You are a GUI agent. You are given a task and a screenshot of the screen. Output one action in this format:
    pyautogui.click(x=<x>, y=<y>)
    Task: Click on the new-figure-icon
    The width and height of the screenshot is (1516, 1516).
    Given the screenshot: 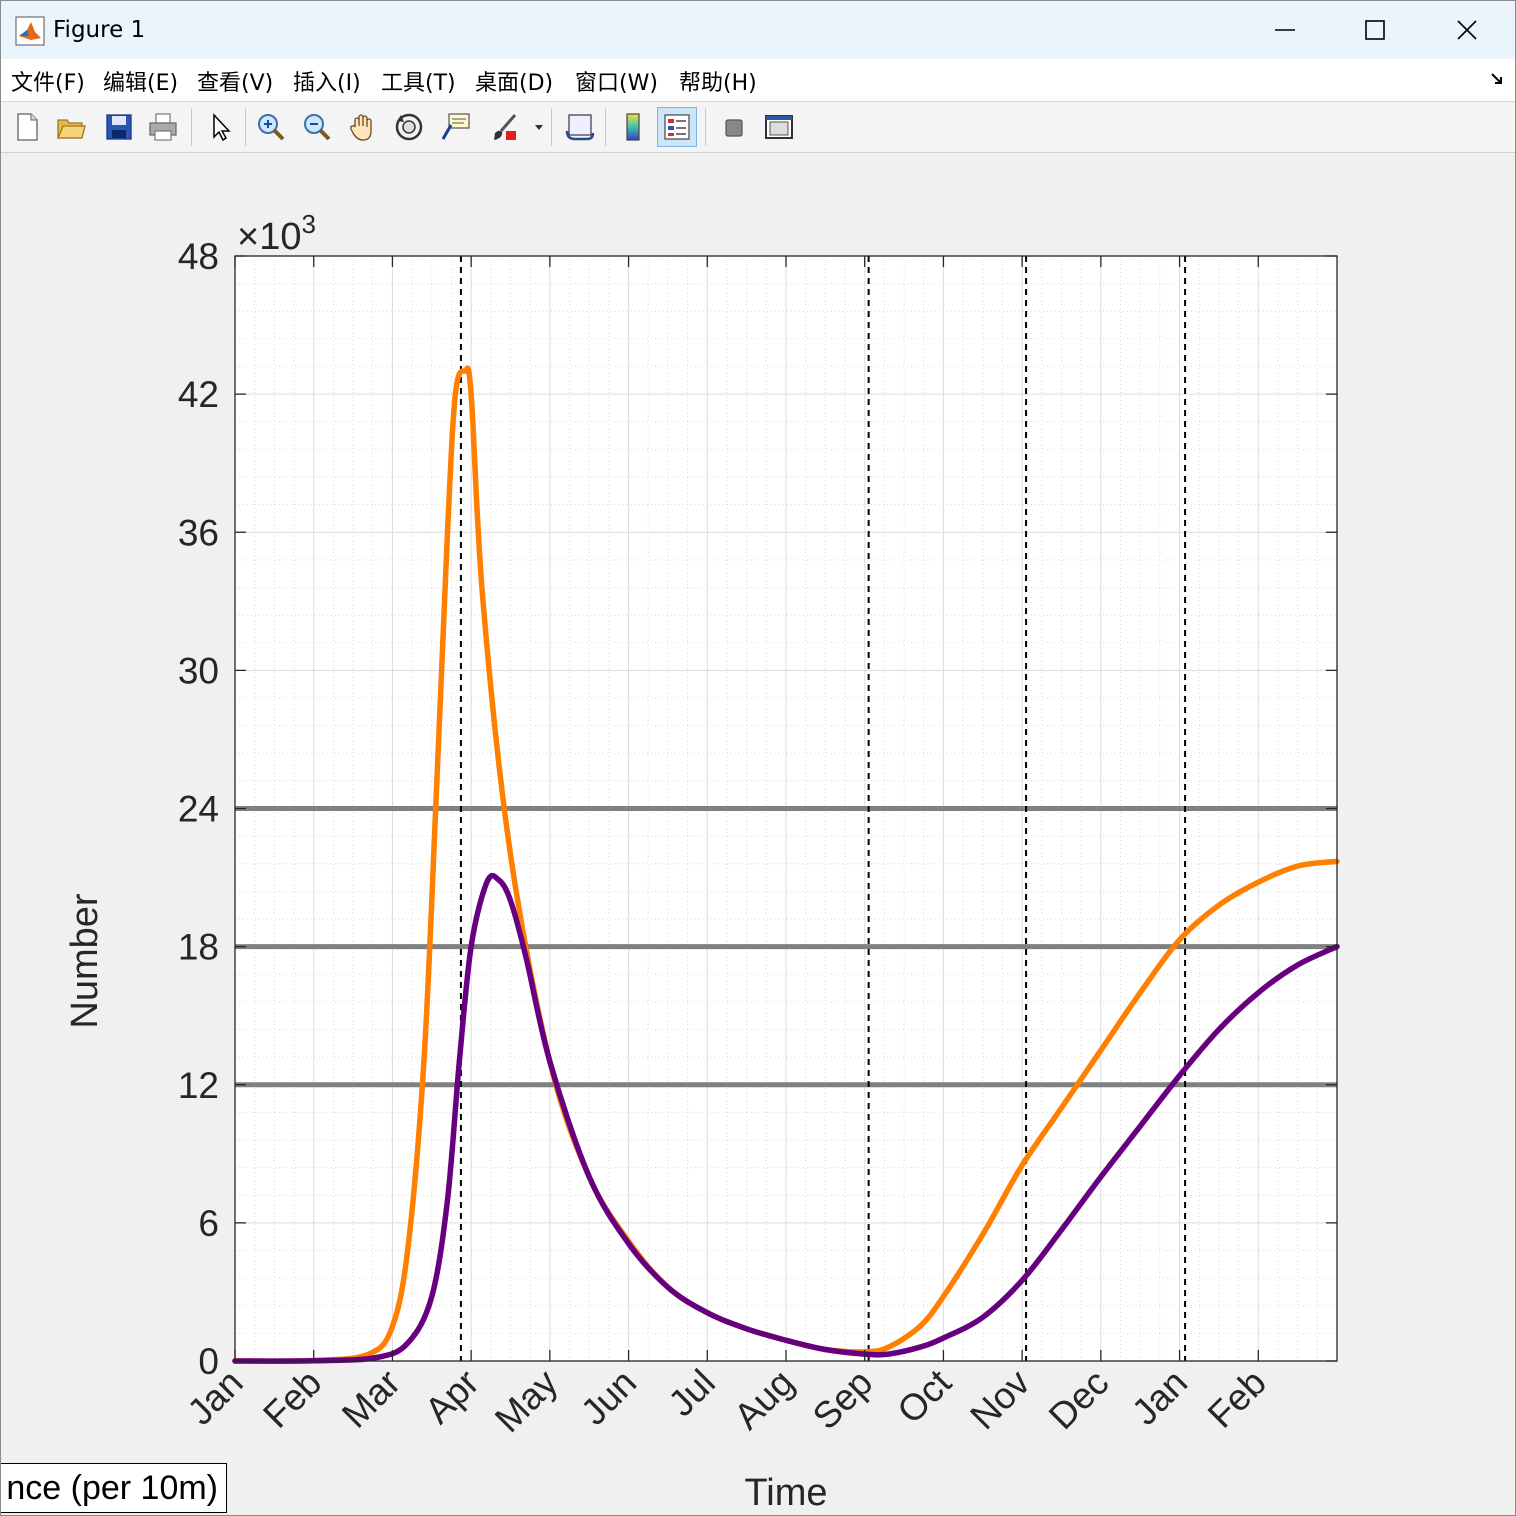 What is the action you would take?
    pyautogui.click(x=27, y=127)
    